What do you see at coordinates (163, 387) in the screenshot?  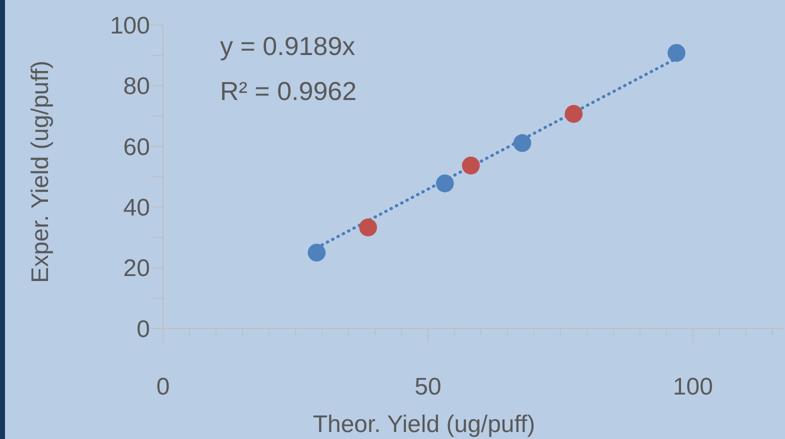 I see `x-tick-label: 0` at bounding box center [163, 387].